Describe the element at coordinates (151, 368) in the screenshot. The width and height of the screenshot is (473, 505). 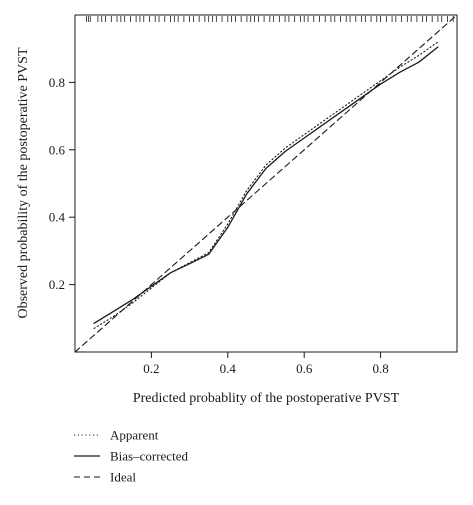
I see `x-tick-label: 0.2` at that location.